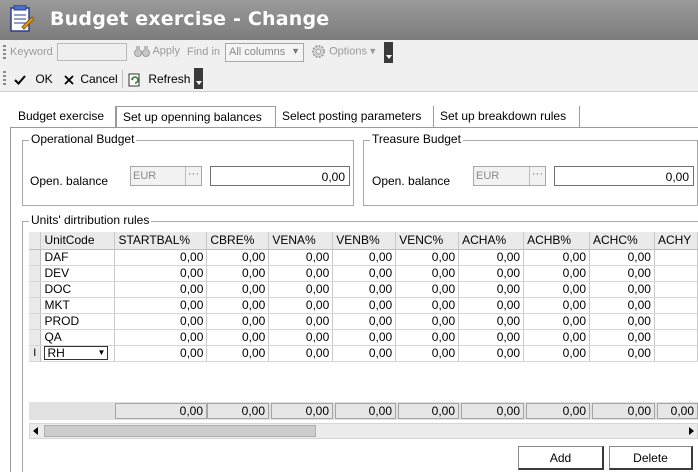 This screenshot has width=698, height=472. Describe the element at coordinates (33, 79) in the screenshot. I see `ok-button: OK` at that location.